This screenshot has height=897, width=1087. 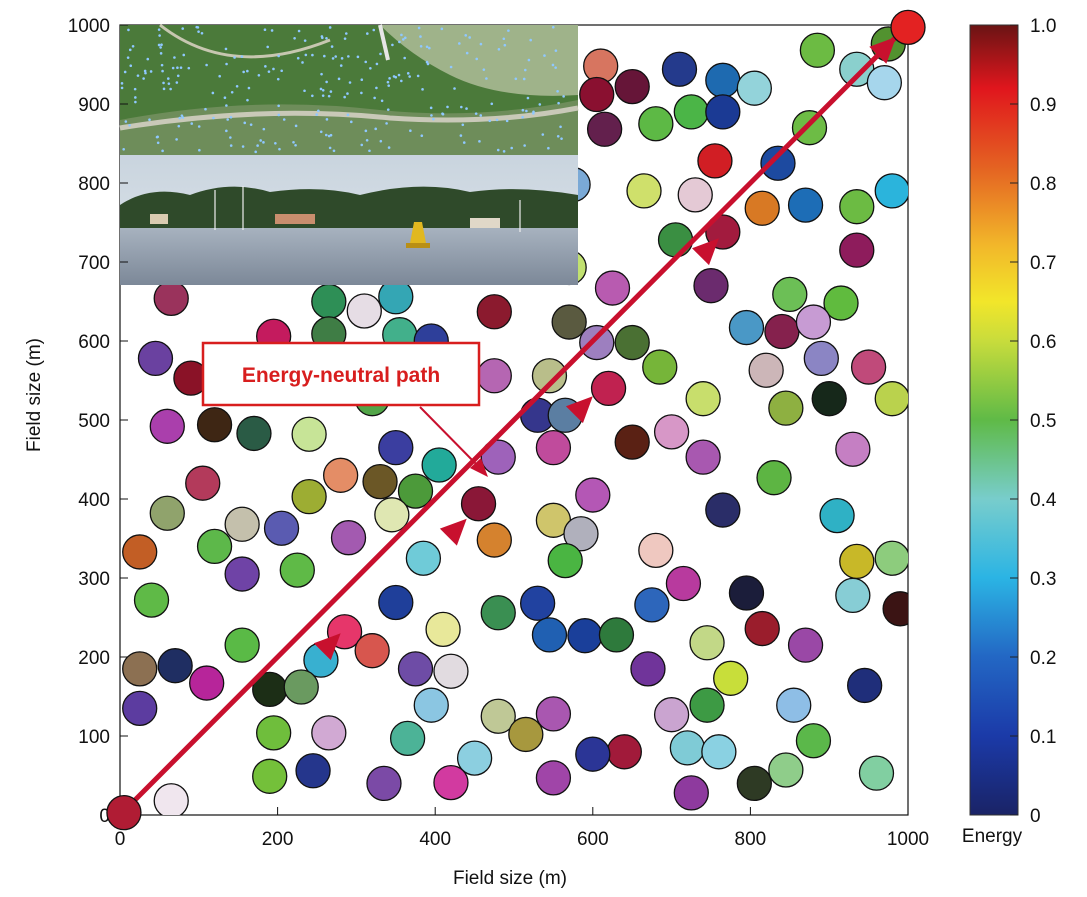 I want to click on annotation-box, so click(x=341, y=374).